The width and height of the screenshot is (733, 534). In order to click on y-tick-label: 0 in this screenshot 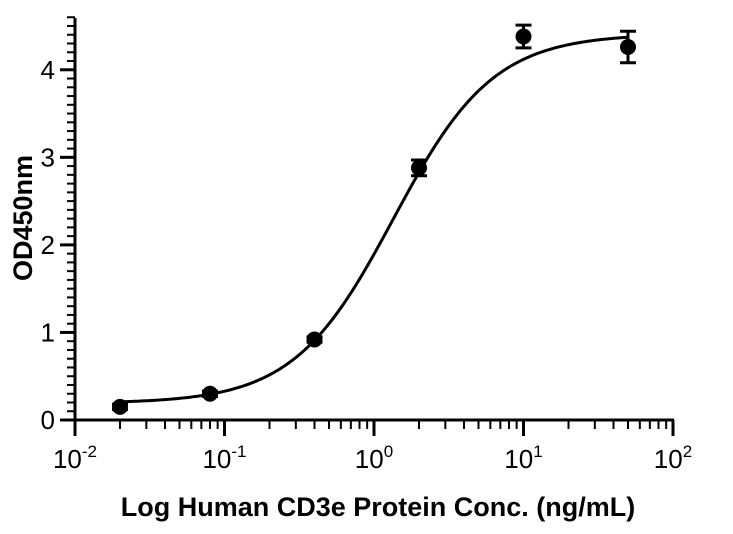, I will do `click(48, 420)`.